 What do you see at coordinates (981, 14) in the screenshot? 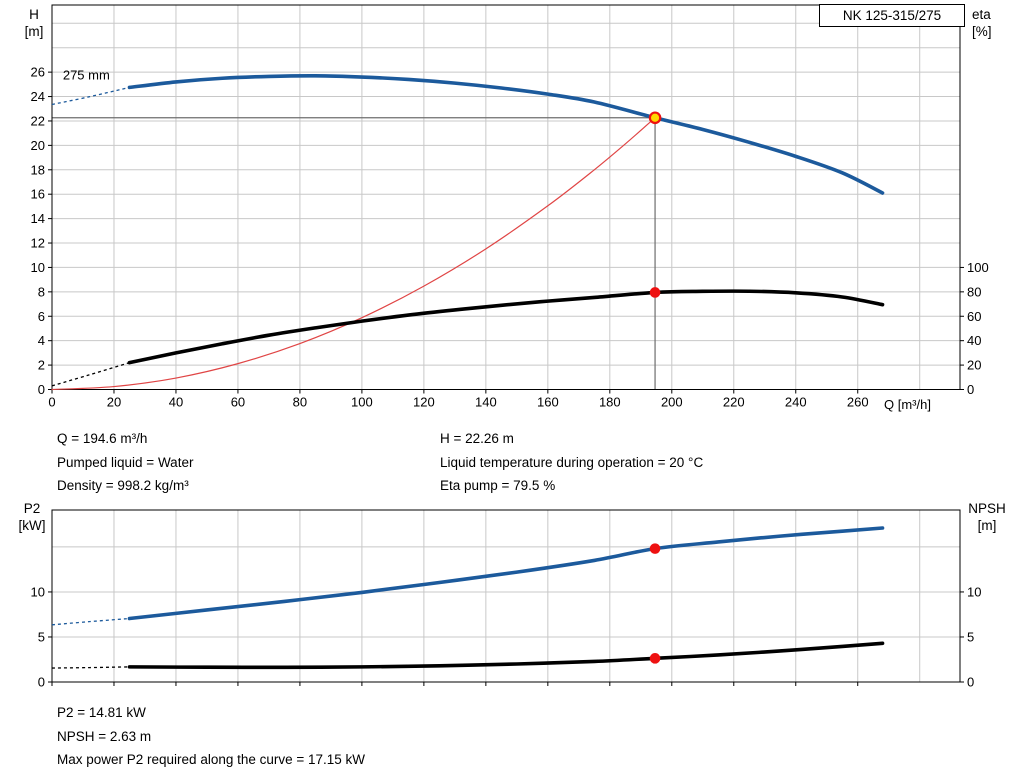
I see `eta-axis-label-line1: eta` at bounding box center [981, 14].